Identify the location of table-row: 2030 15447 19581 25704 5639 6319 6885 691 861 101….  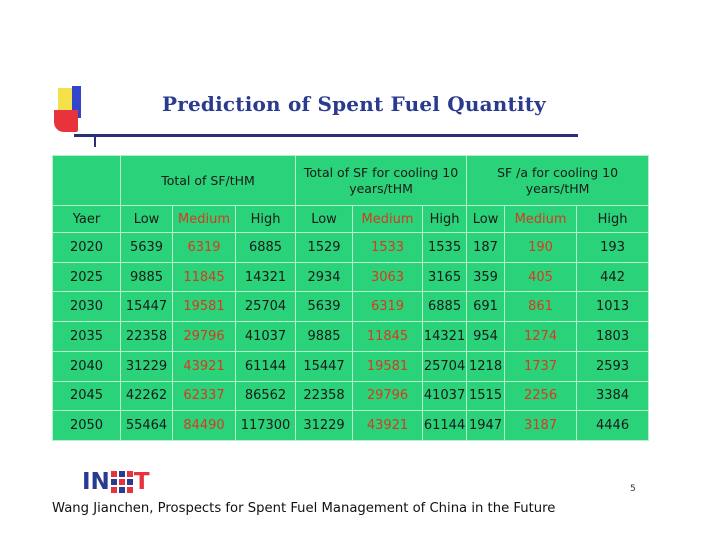
(351, 307).